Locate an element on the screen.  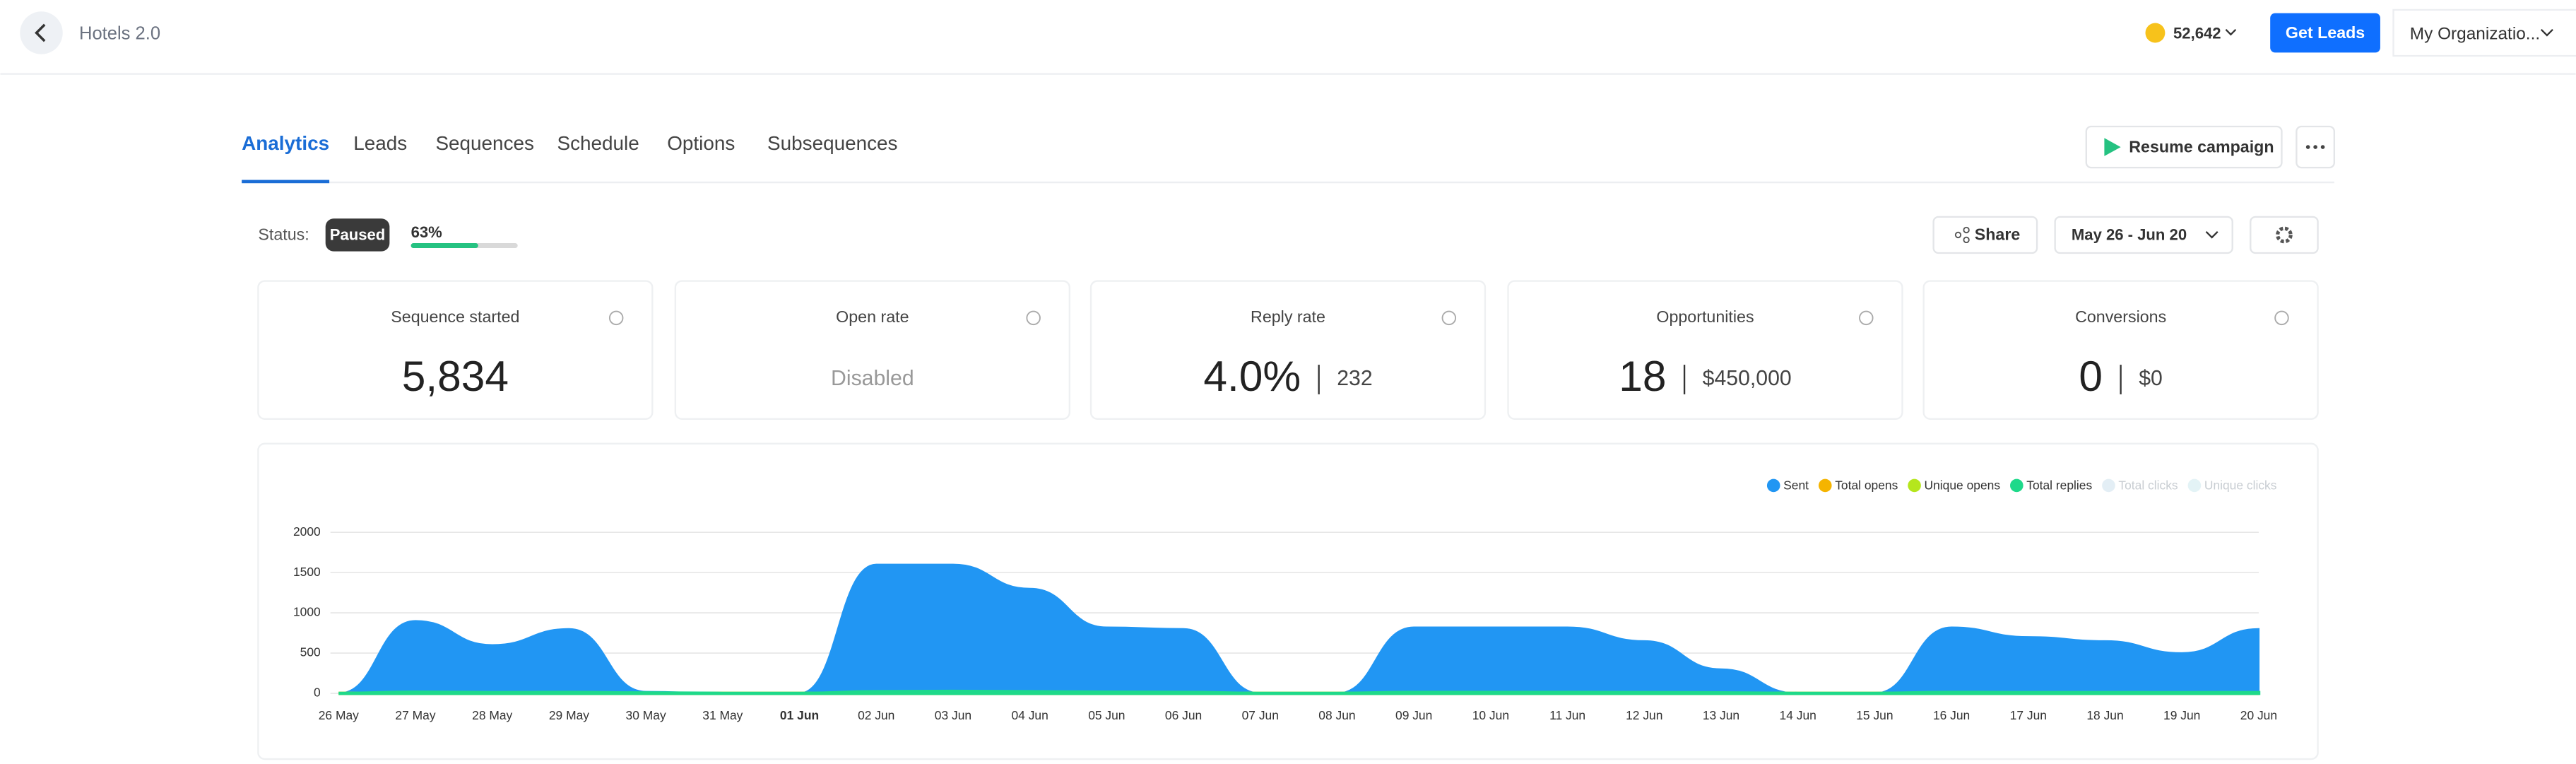
more-icon is located at coordinates (2315, 147).